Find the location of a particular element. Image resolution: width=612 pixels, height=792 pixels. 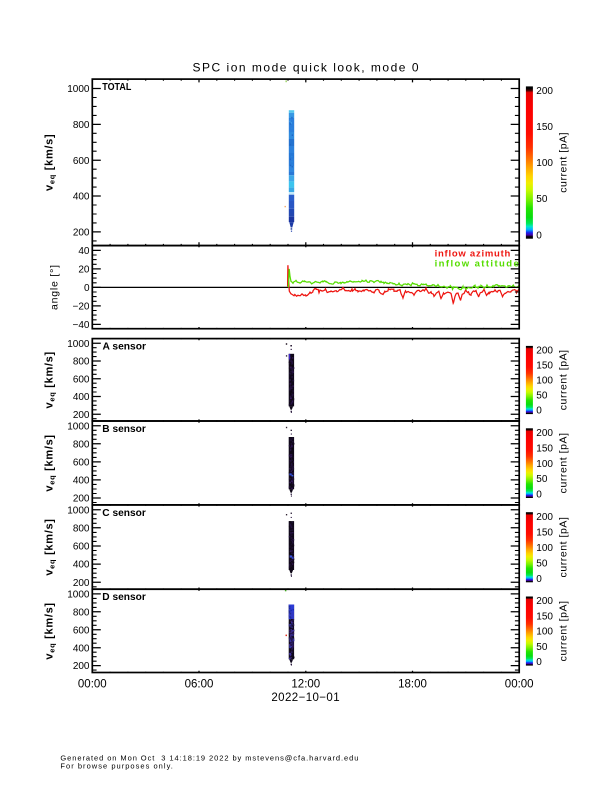

svg-text: 40 is located at coordinates (84, 251).